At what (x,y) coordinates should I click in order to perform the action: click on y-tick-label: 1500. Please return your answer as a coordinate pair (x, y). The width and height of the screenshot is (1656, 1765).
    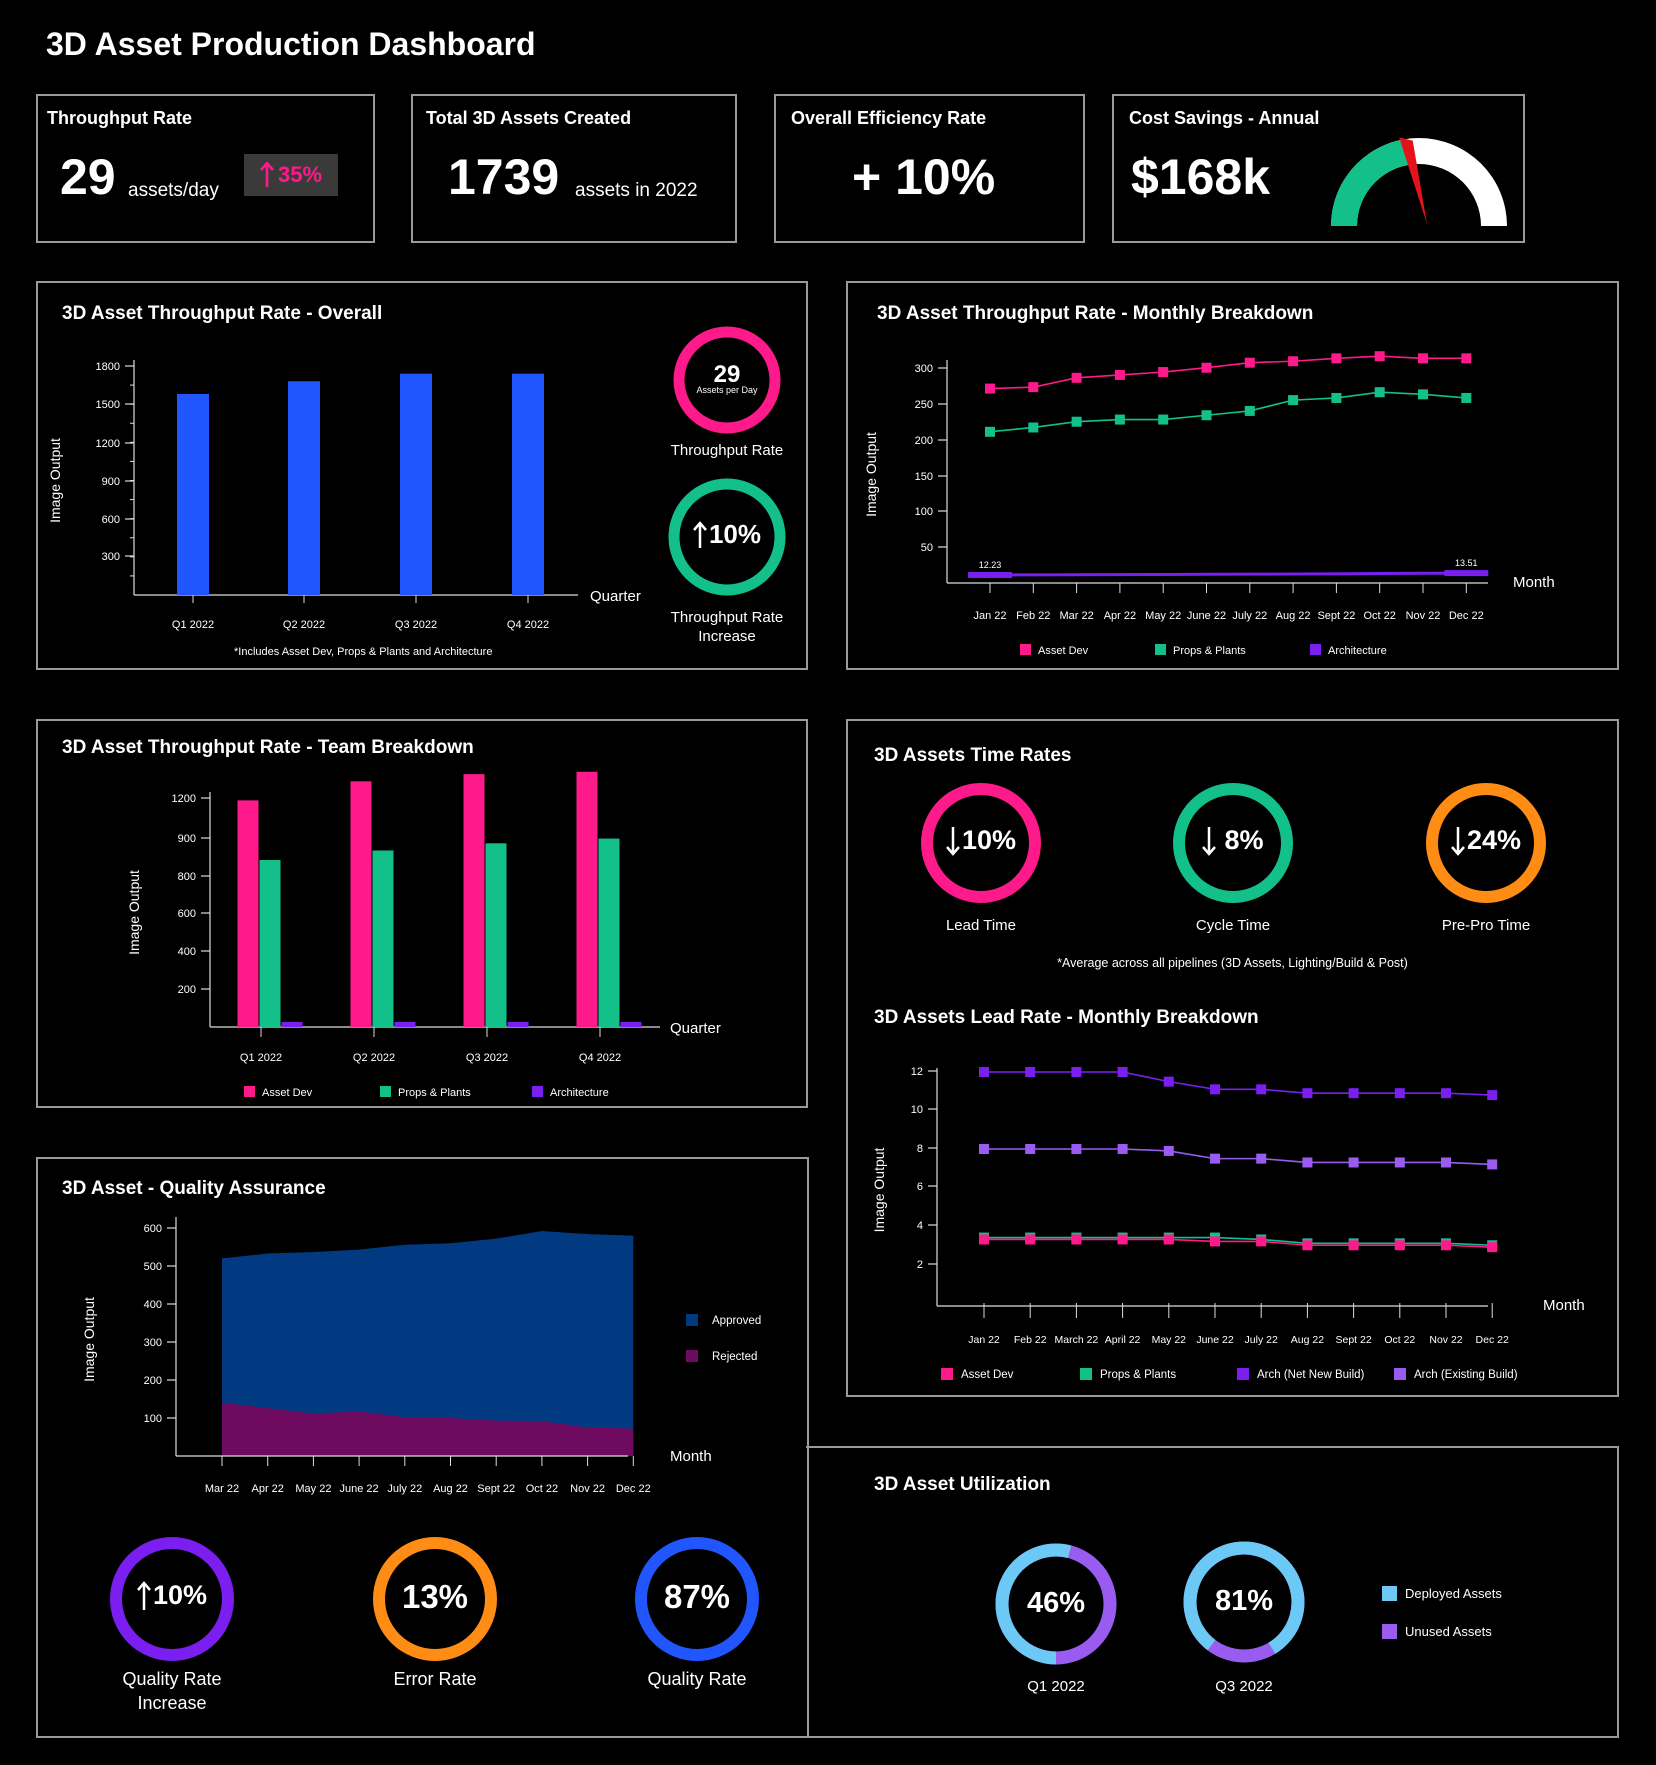
    Looking at the image, I should click on (108, 405).